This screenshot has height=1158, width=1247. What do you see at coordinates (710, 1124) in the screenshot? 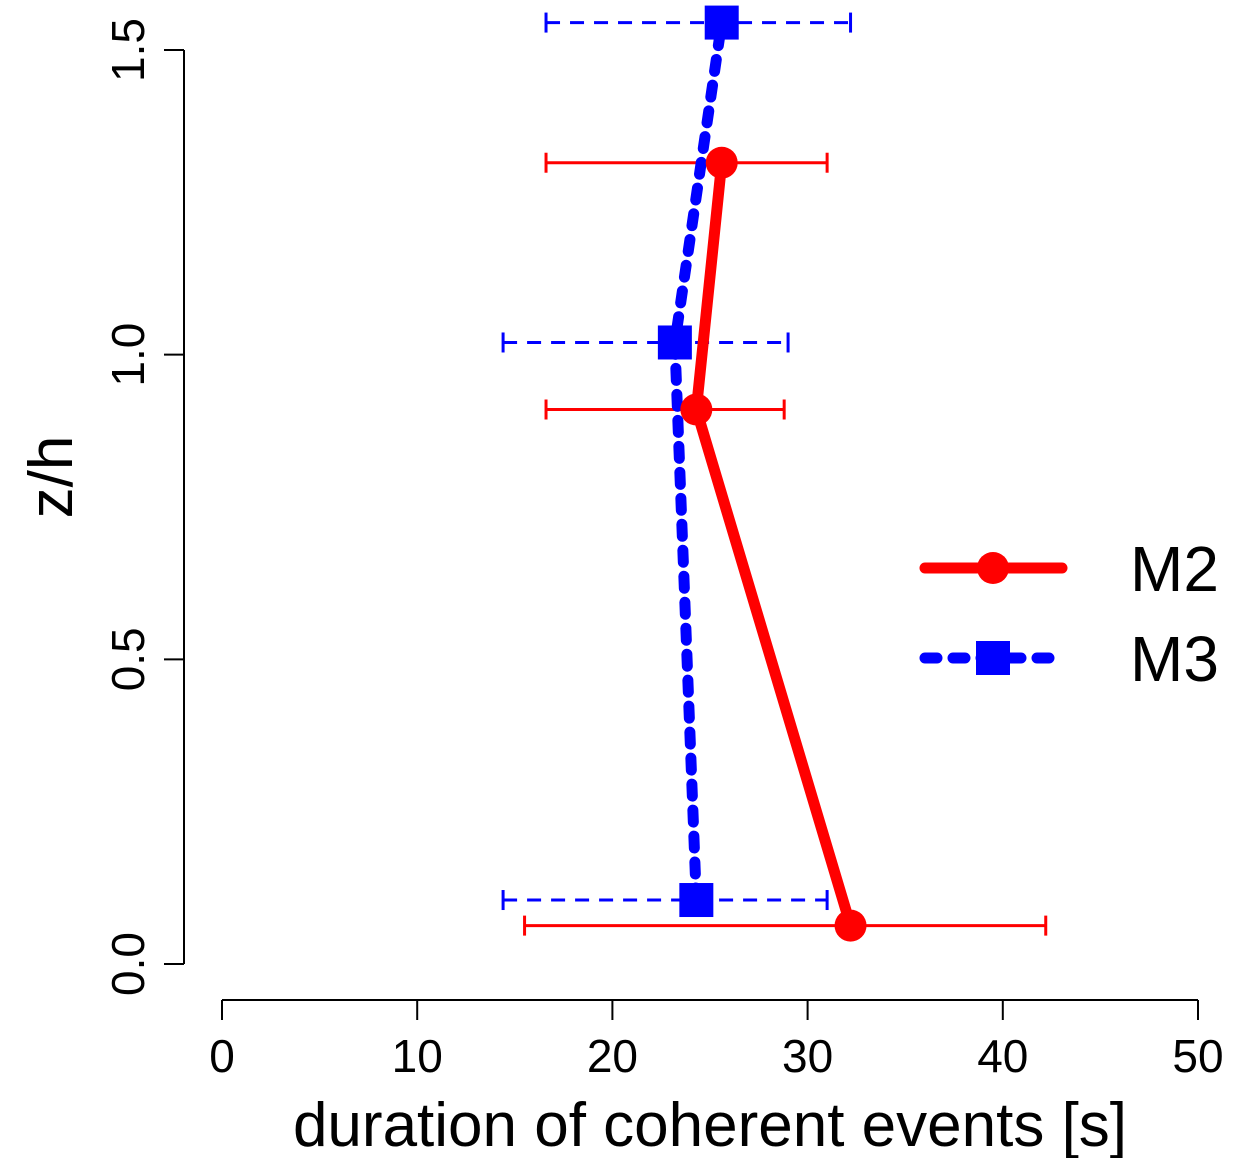
I see `x-axis-label: duration of coherent events [s]` at bounding box center [710, 1124].